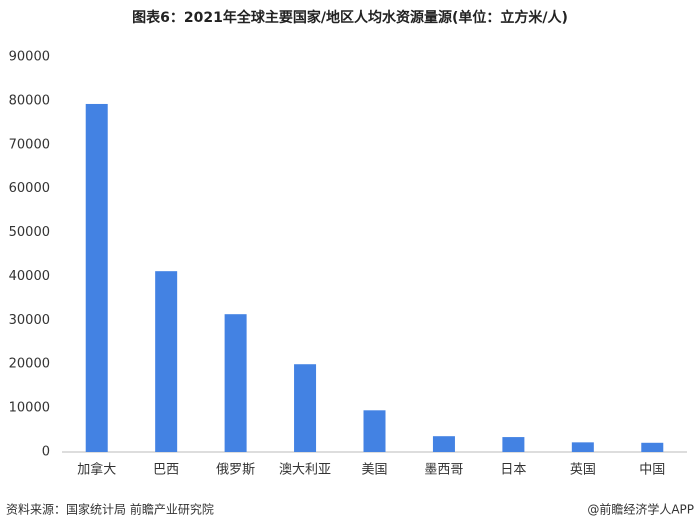  I want to click on x-tick-label: 澳大利亚, so click(305, 470).